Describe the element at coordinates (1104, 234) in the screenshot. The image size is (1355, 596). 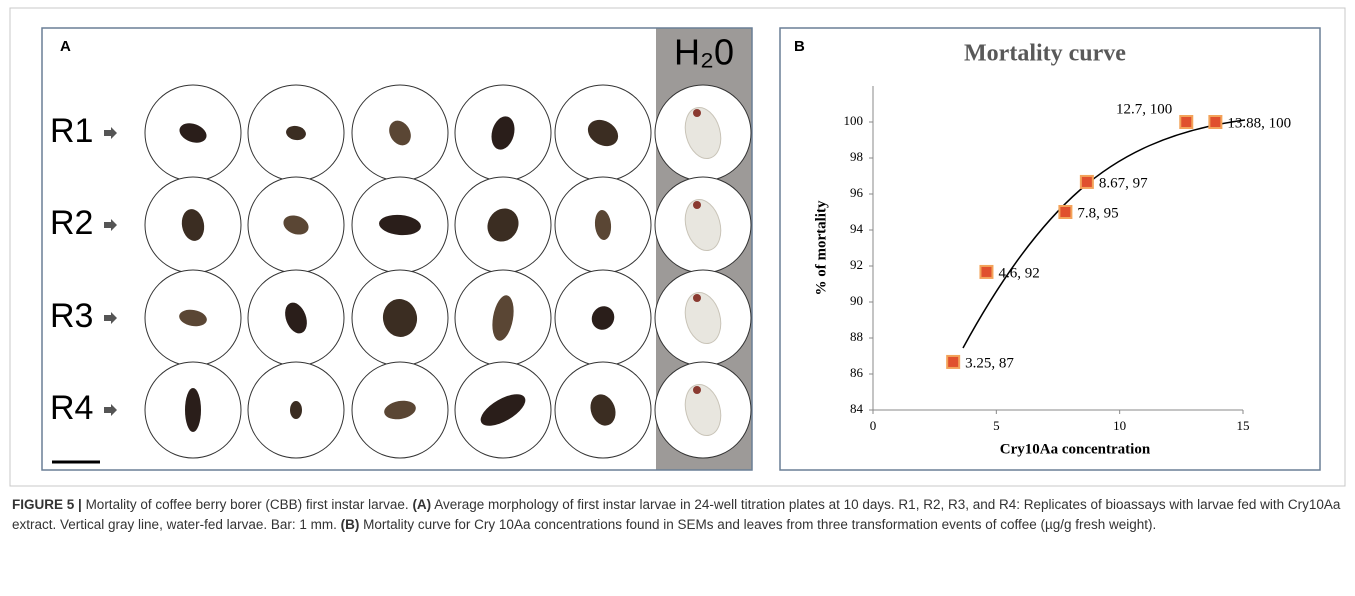
I see `trend-curve` at that location.